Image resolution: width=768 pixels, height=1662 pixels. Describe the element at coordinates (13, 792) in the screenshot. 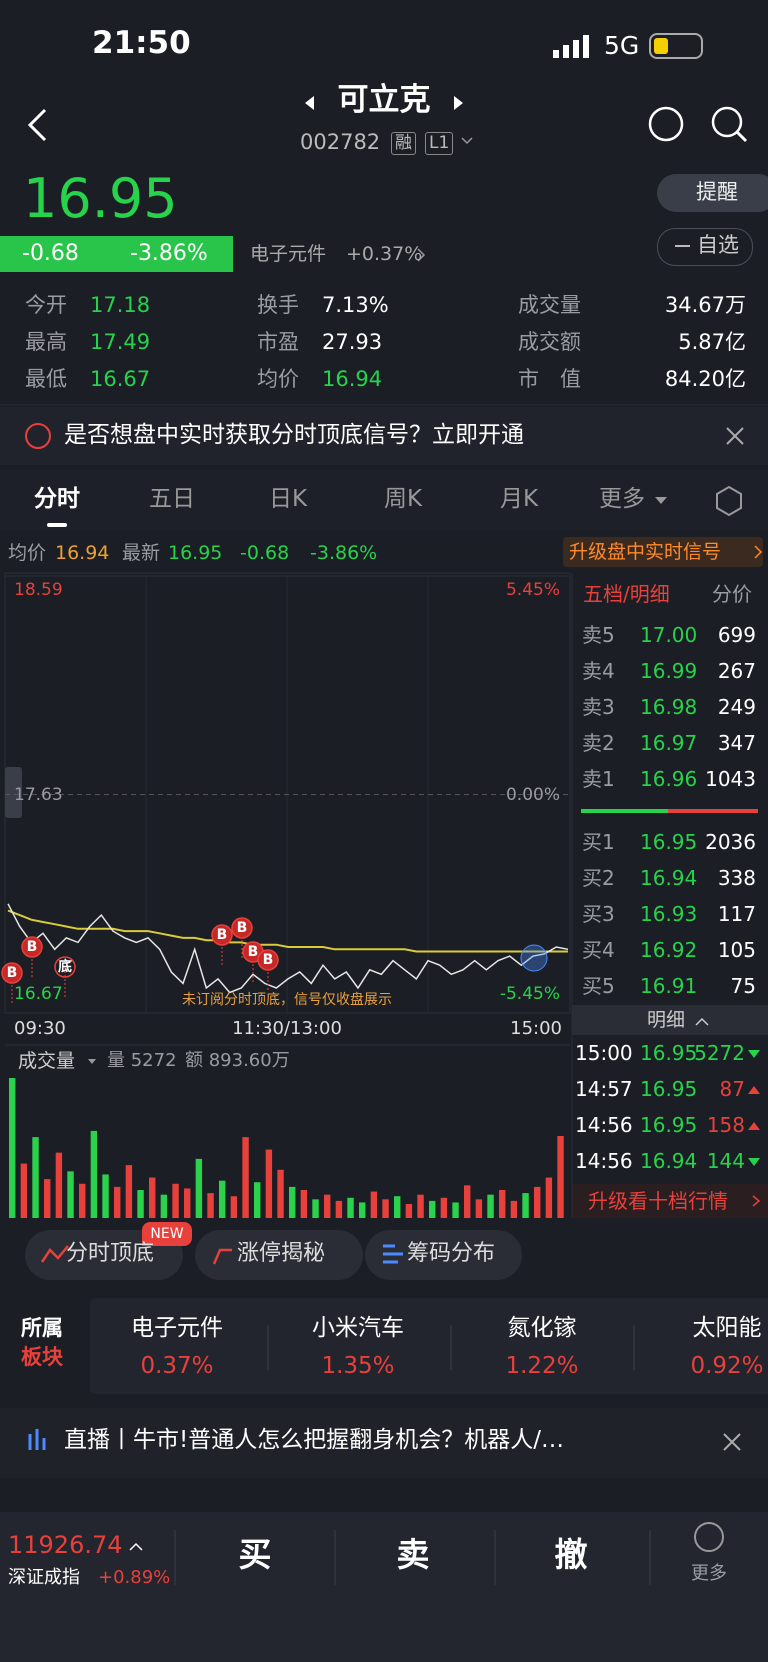

I see `chart-handle` at that location.